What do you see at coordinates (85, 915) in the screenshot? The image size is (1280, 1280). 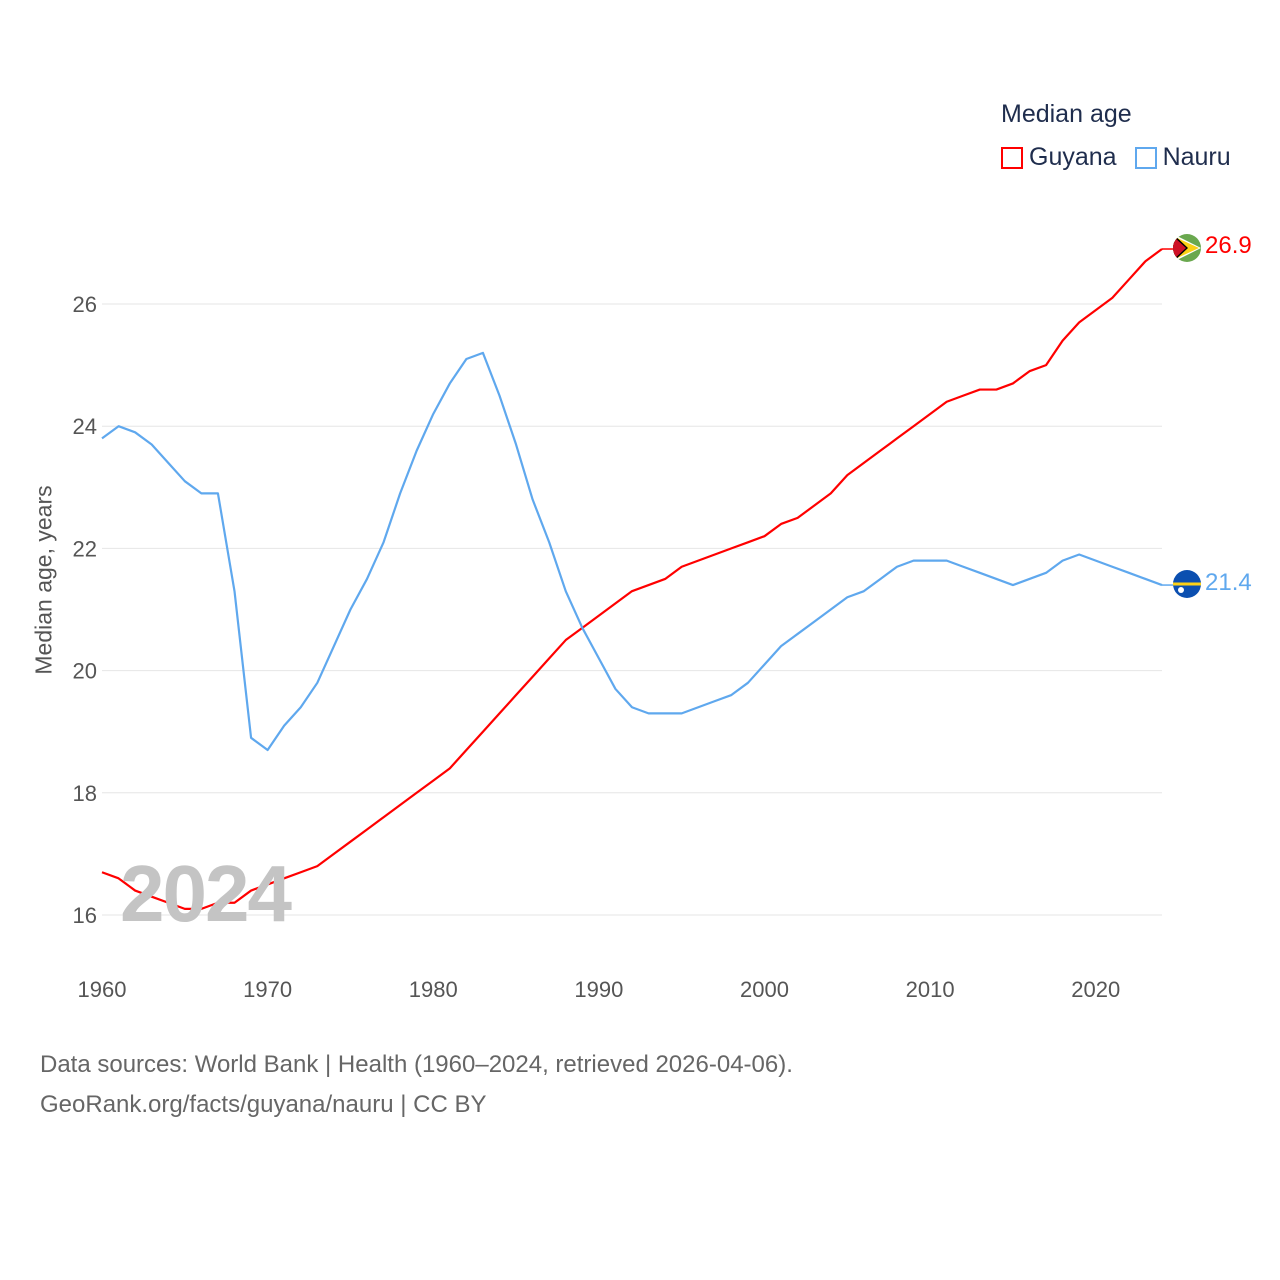 I see `y-tick-label: 16` at bounding box center [85, 915].